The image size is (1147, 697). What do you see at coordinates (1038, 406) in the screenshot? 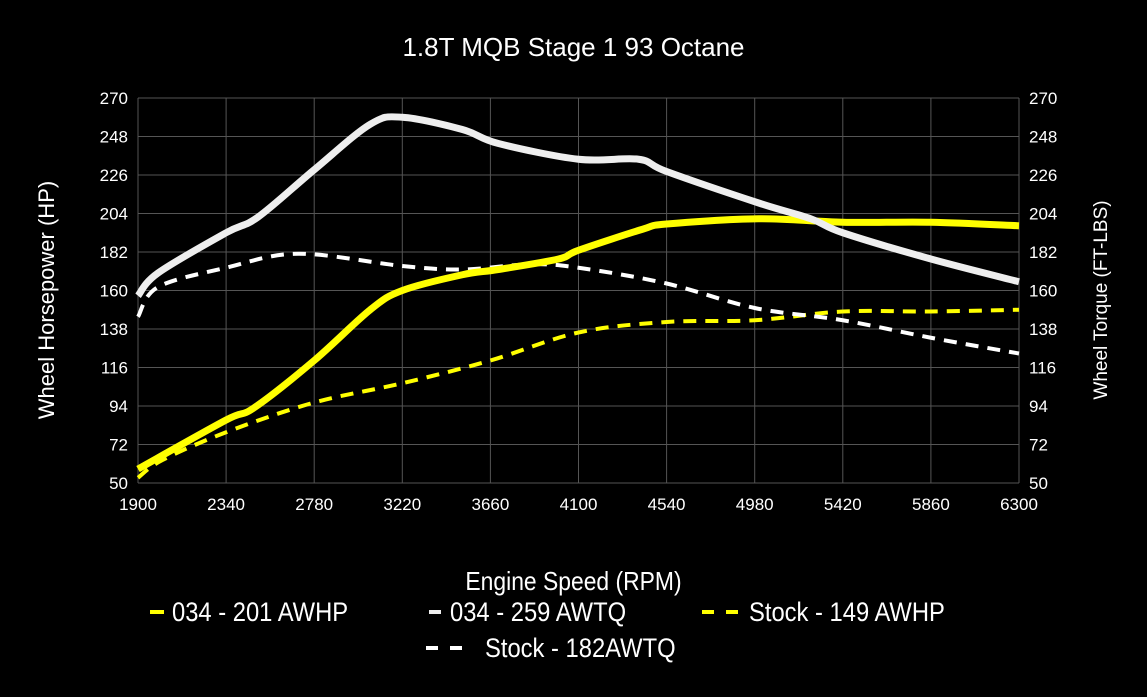
I see `y-tick-label-right: 94` at bounding box center [1038, 406].